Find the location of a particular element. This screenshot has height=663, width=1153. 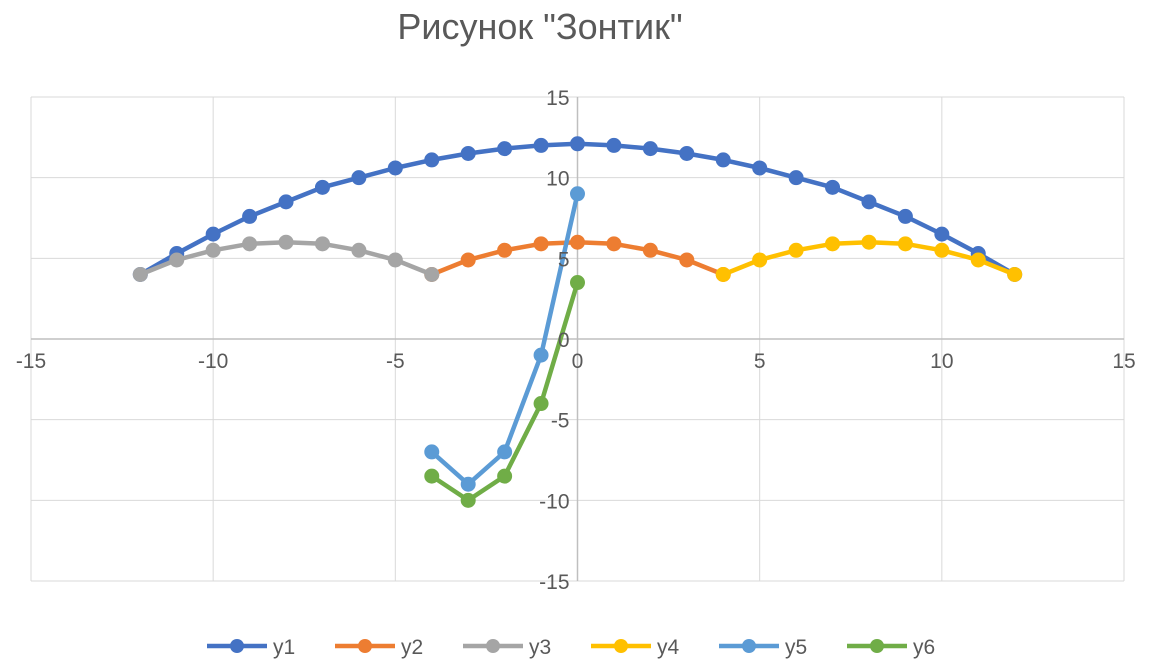

series-y3 is located at coordinates (286, 258).